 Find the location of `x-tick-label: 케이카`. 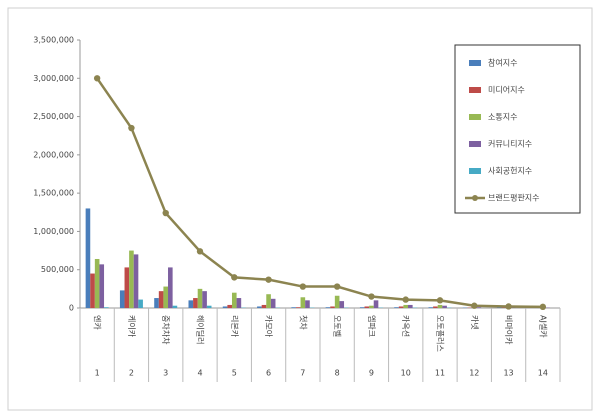

x-tick-label: 케이카 is located at coordinates (132, 326).